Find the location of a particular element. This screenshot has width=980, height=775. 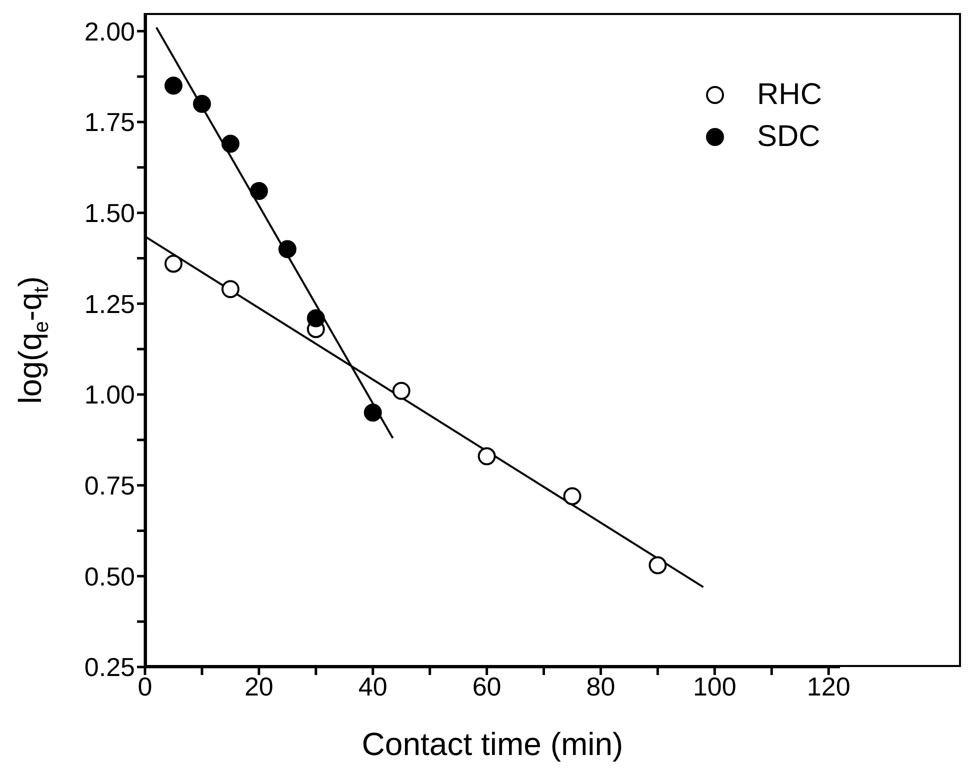

y-tick-label: 0.75 is located at coordinates (109, 485).